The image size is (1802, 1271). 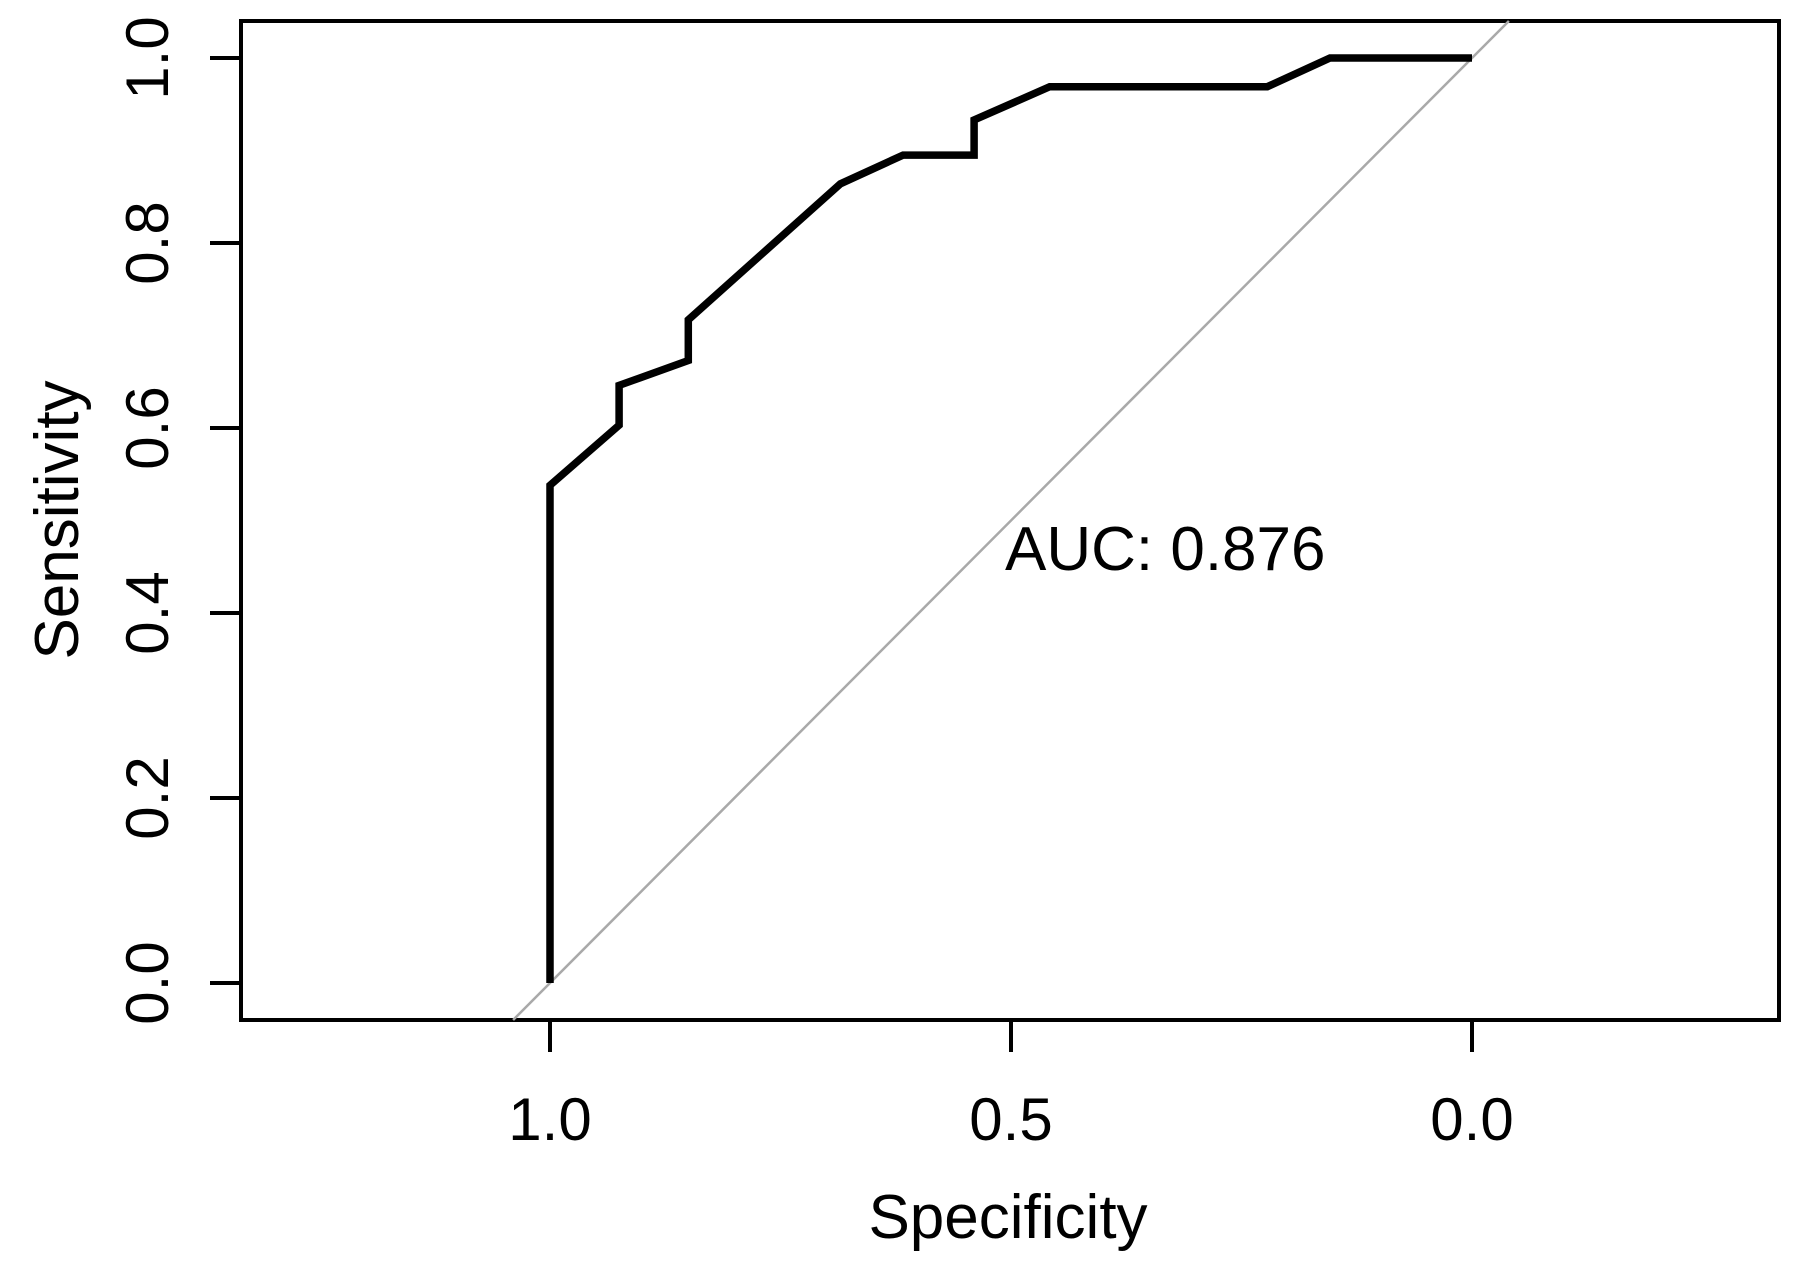 I want to click on x-axis-ticks: 1.0 0.5 0.0, so click(x=1011, y=1086).